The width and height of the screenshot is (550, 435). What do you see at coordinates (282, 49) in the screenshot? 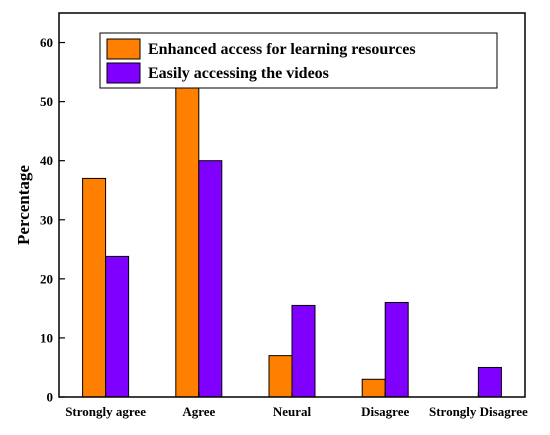
I see `legend-label: Enhanced access for learning resources` at bounding box center [282, 49].